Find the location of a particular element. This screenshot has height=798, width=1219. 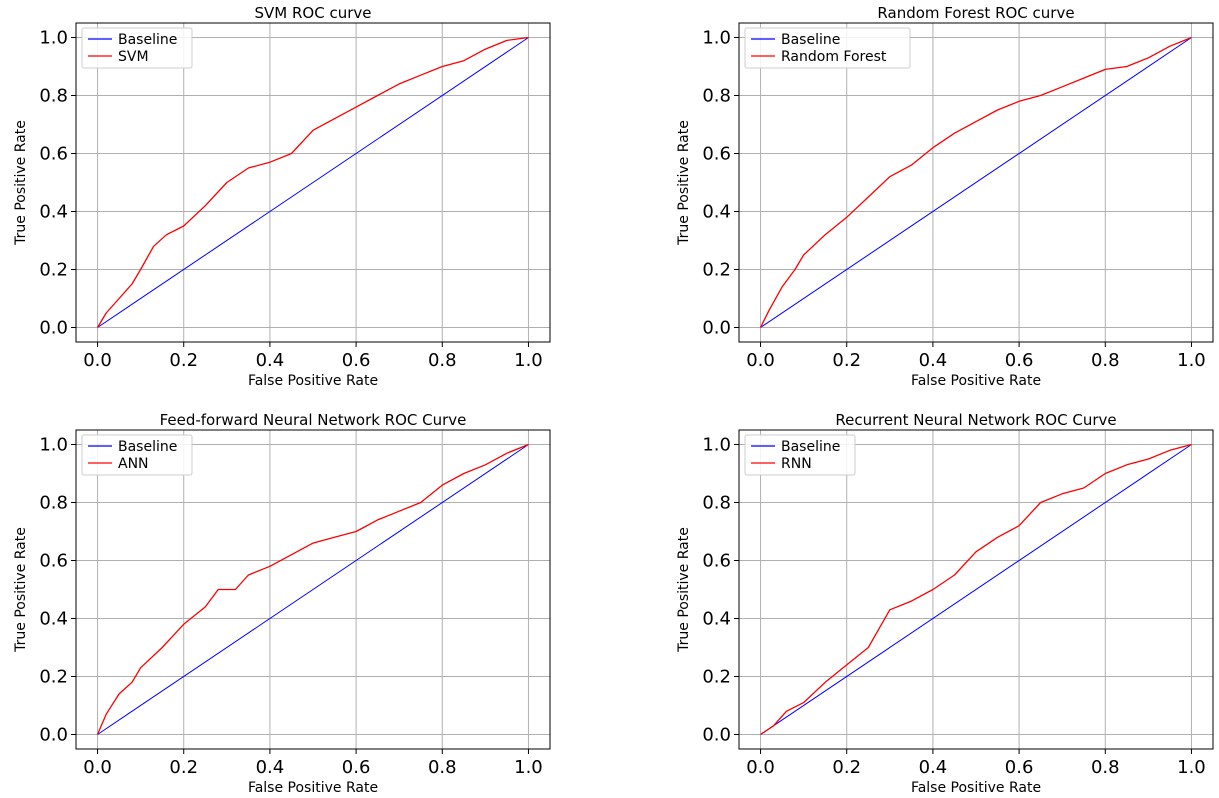

legend-entry: RNN is located at coordinates (796, 464).